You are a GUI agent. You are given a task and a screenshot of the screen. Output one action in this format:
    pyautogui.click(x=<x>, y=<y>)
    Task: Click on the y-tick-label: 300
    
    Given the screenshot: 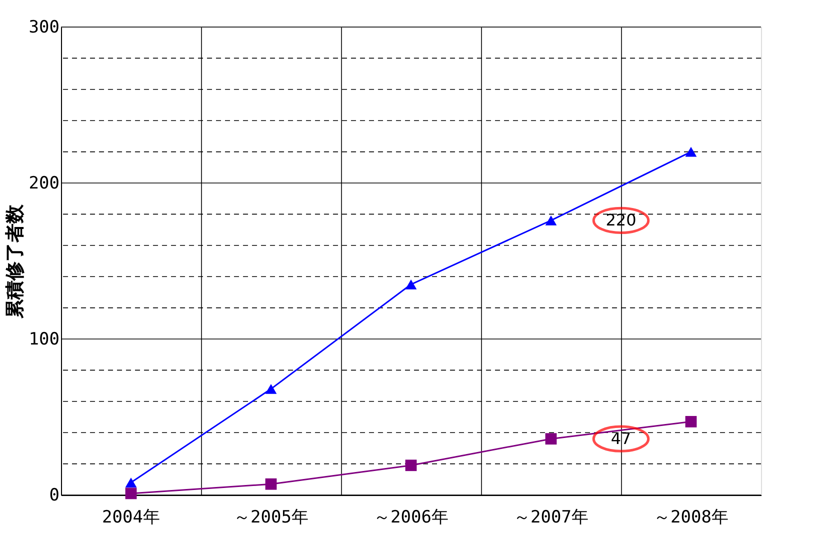 What is the action you would take?
    pyautogui.click(x=44, y=28)
    